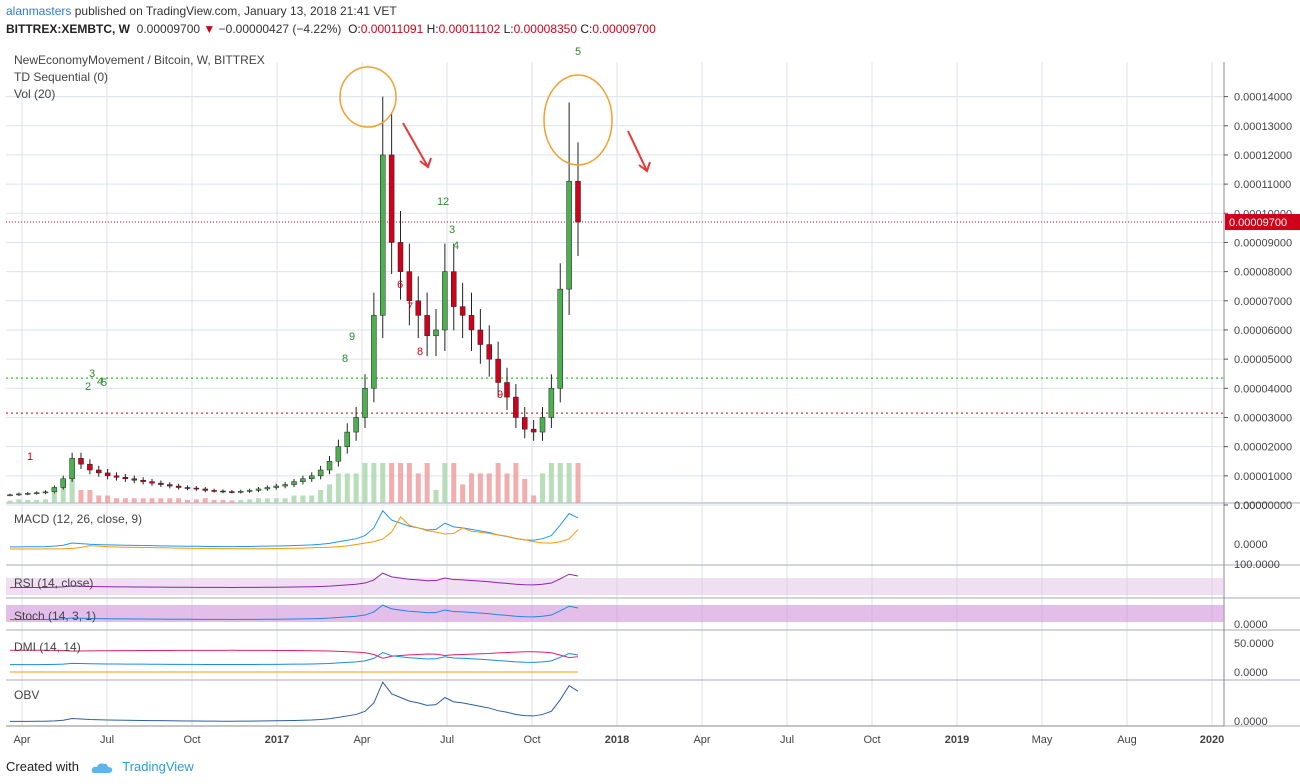  I want to click on indicator-tick-label: 100.0000, so click(1257, 565).